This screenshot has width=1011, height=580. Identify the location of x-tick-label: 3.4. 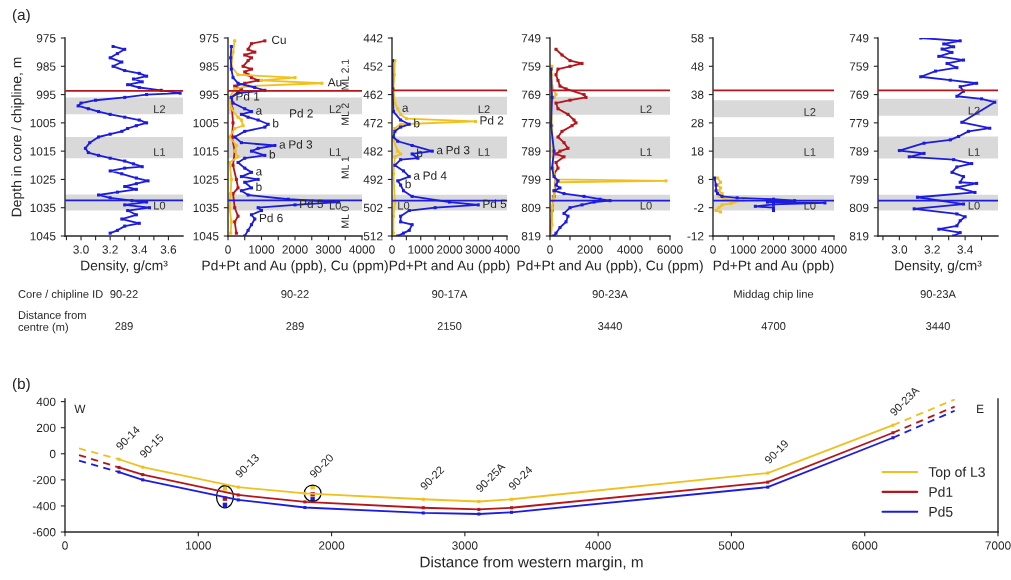
(965, 249).